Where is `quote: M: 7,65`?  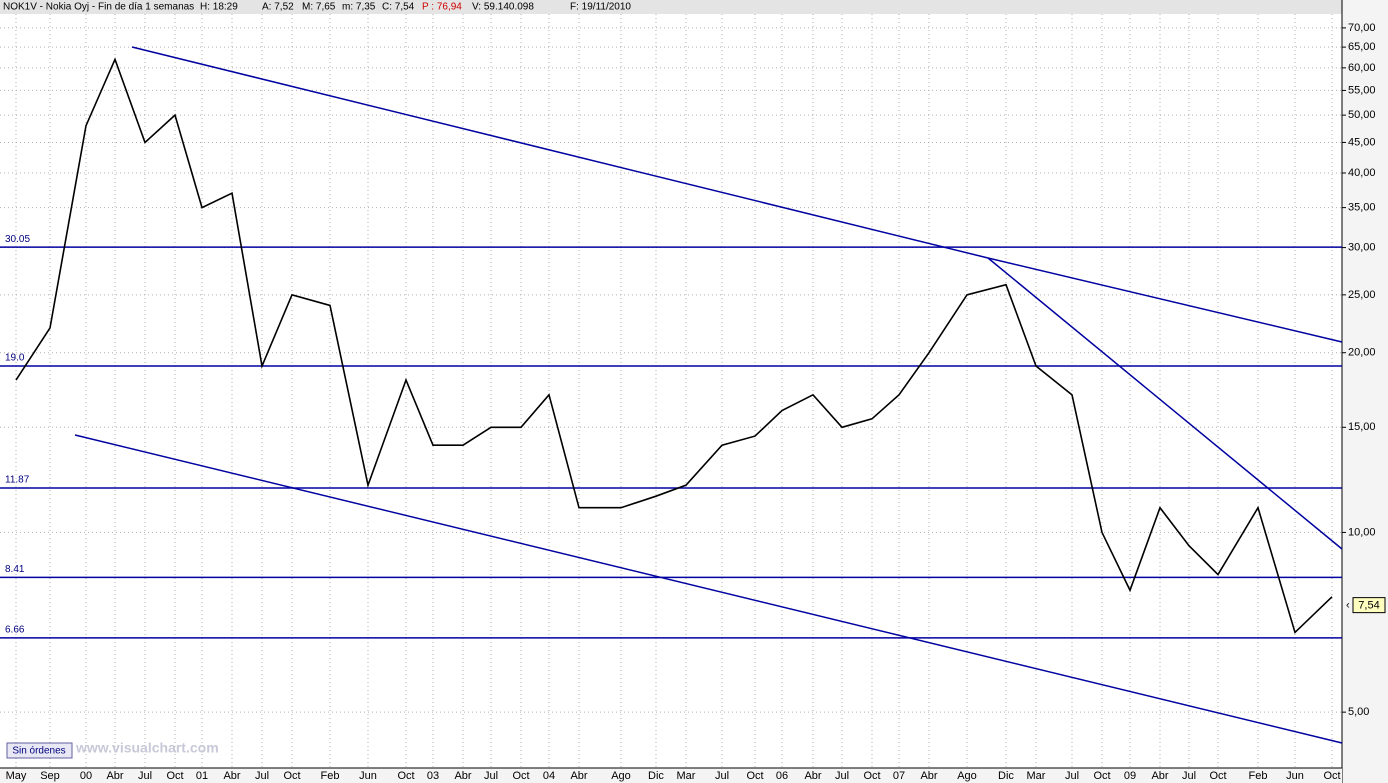
quote: M: 7,65 is located at coordinates (319, 7).